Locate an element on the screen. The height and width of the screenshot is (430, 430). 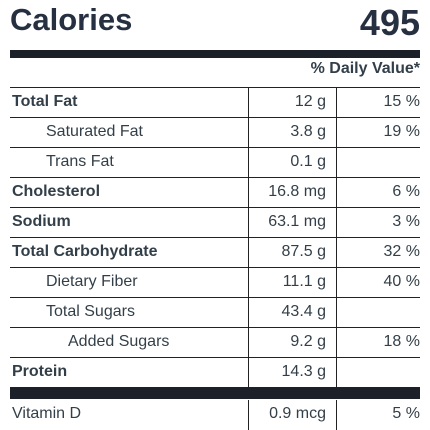
nutrient-name: Total Fat is located at coordinates (45, 101).